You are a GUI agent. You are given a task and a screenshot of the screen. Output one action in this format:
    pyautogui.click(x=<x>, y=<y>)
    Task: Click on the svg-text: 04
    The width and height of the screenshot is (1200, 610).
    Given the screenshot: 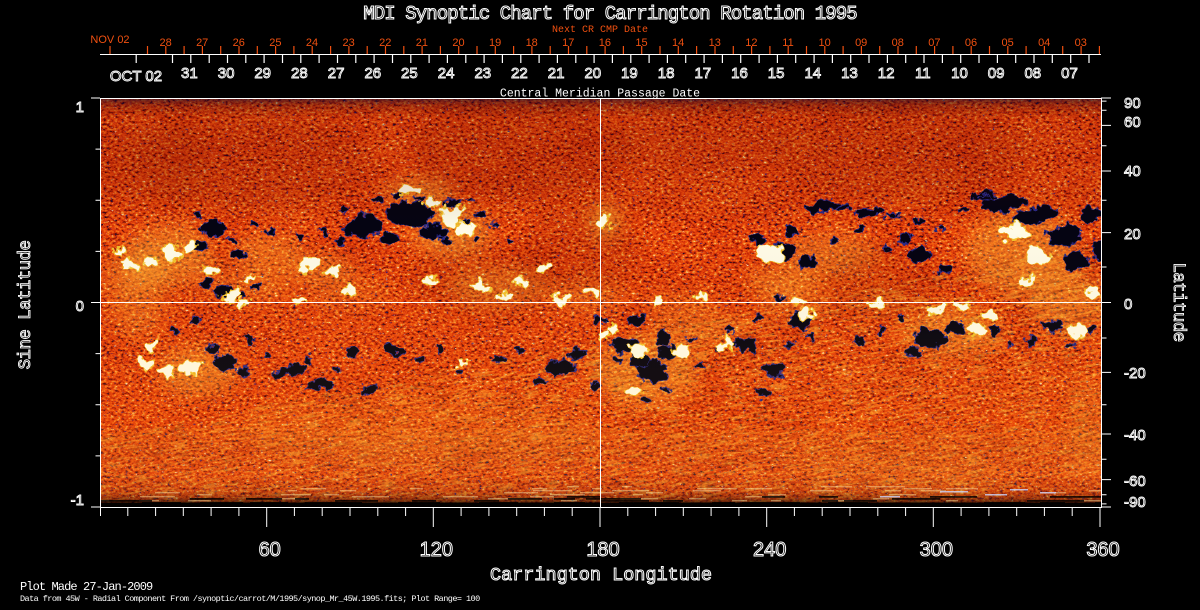 What is the action you would take?
    pyautogui.click(x=1044, y=43)
    